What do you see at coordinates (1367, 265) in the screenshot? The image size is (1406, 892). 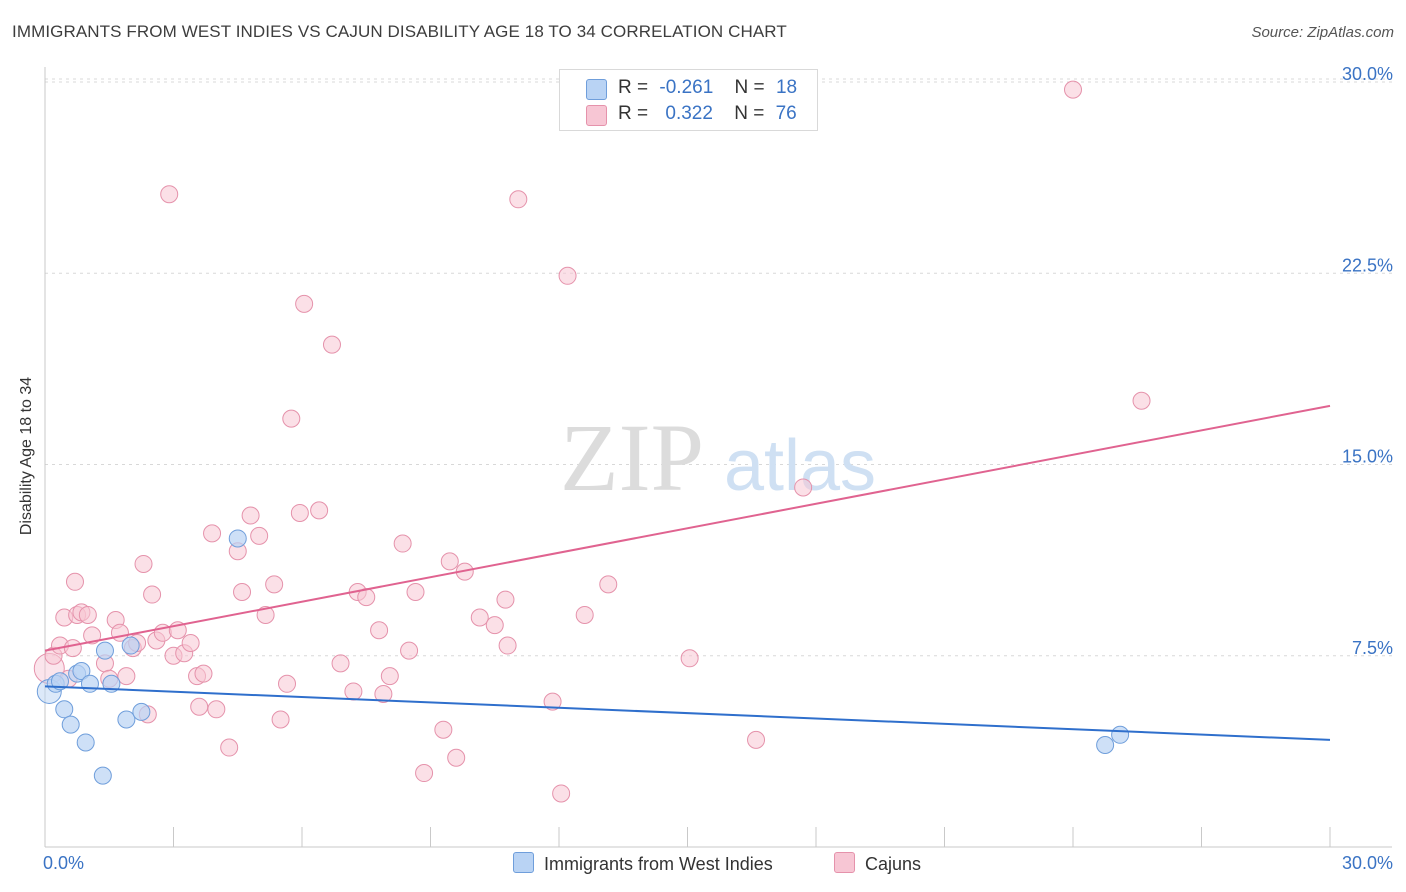 I see `y-tick-label: 22.5%` at bounding box center [1367, 265].